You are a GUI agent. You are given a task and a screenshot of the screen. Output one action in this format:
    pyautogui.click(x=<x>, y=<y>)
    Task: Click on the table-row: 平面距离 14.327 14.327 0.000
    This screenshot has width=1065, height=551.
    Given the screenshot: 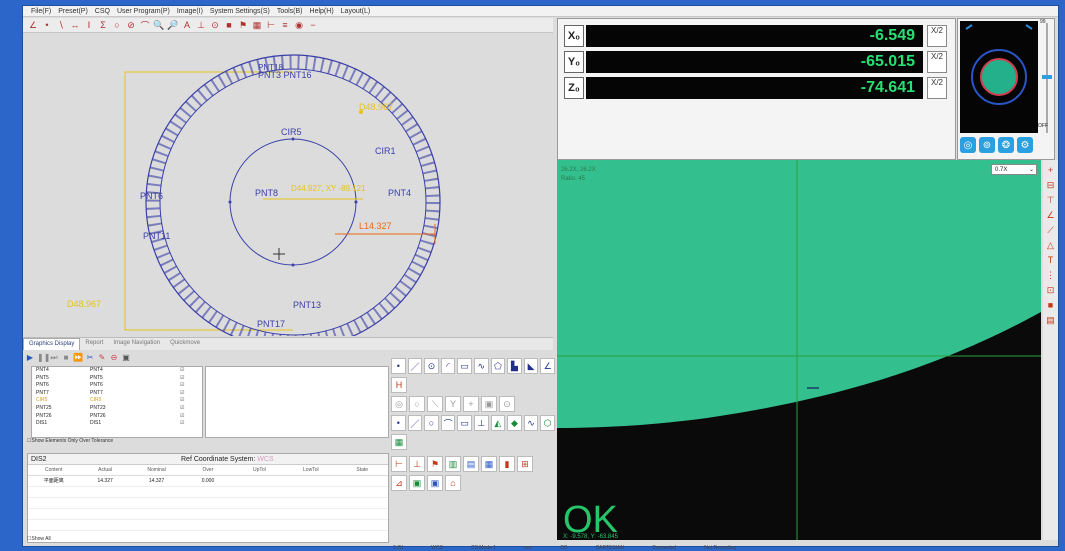 What is the action you would take?
    pyautogui.click(x=208, y=481)
    